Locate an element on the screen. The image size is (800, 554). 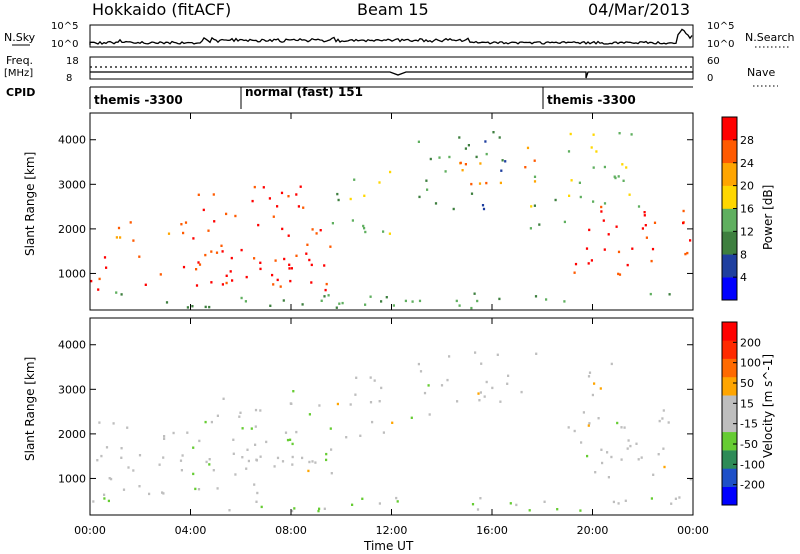
cpid-segment-1: themis -3300 is located at coordinates (138, 100).